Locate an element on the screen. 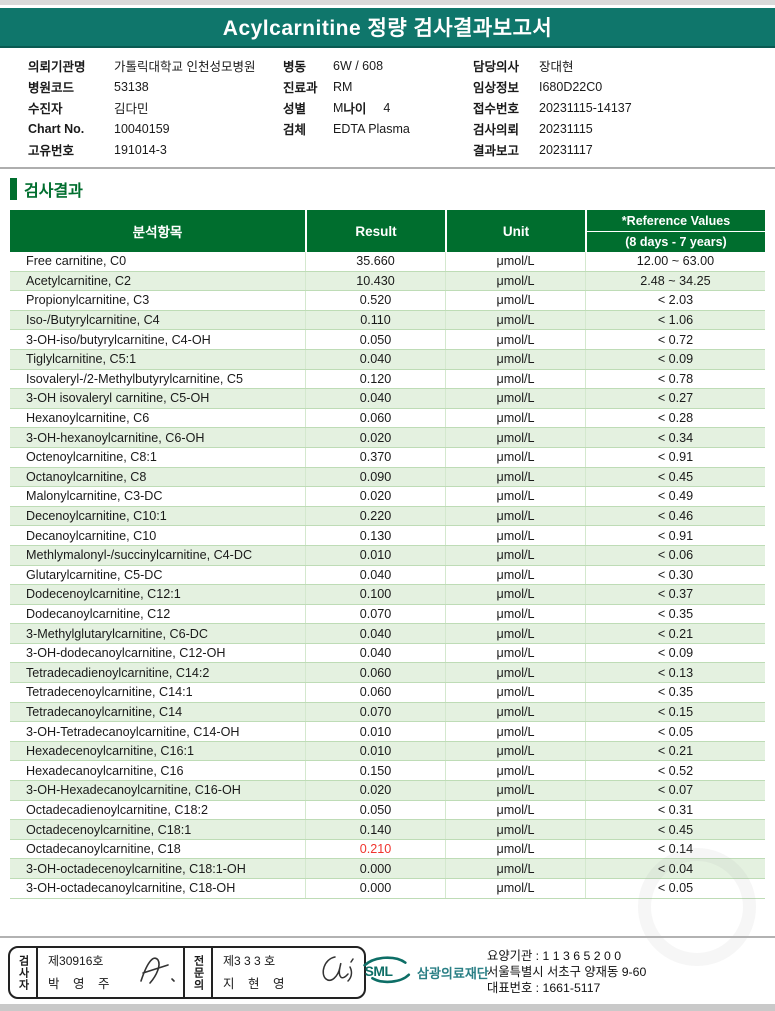 Image resolution: width=775 pixels, height=1011 pixels. info-value: I680D22C0 is located at coordinates (571, 86).